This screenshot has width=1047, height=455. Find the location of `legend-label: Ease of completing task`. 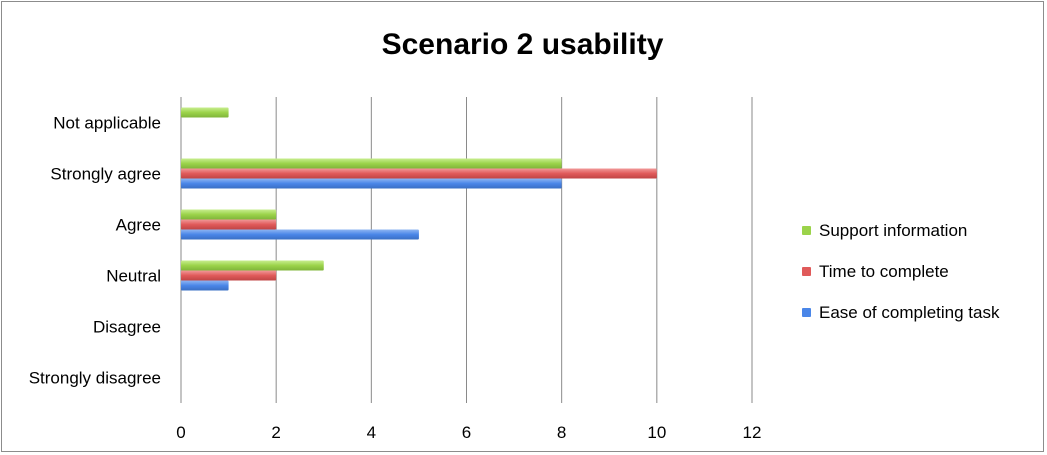

legend-label: Ease of completing task is located at coordinates (909, 312).